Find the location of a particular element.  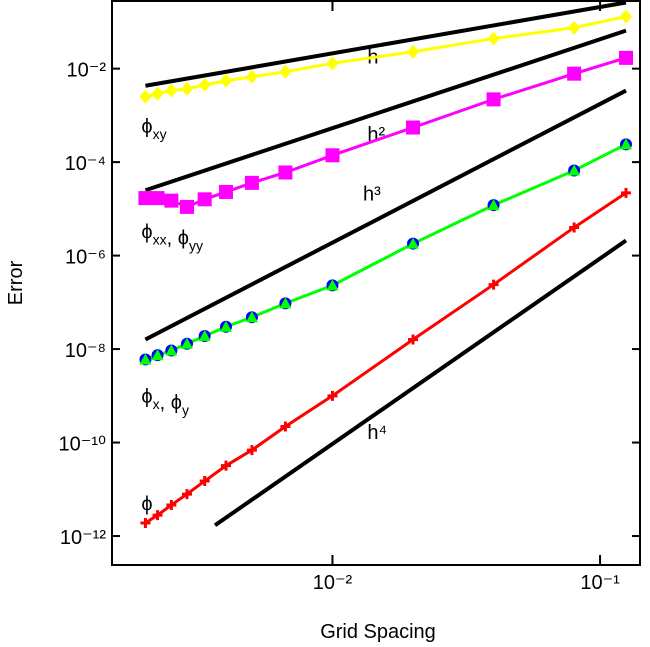

annotation: ϕxx, ϕyy is located at coordinates (172, 238).